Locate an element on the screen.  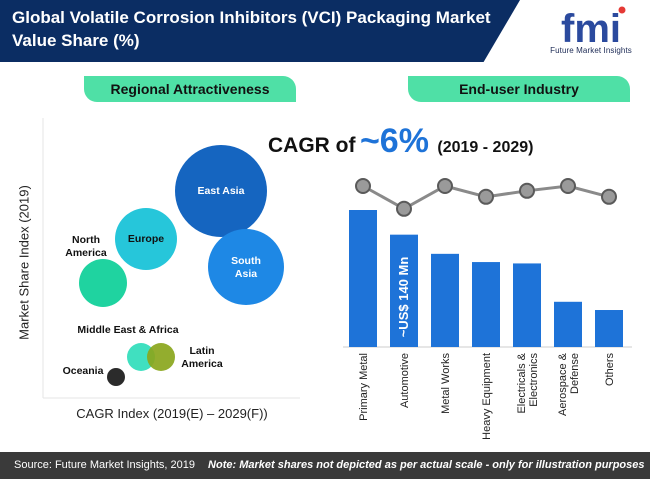
logo-caption: Future Market Insights is located at coordinates (591, 50).